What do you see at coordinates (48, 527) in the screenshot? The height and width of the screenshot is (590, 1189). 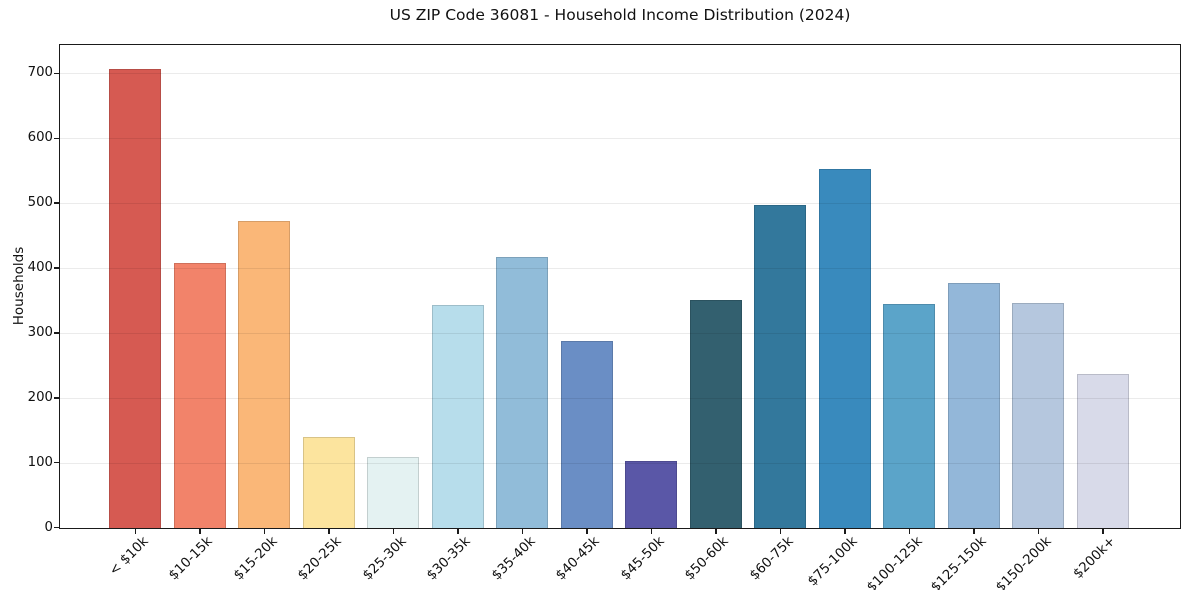 I see `y-tick-label: 0` at bounding box center [48, 527].